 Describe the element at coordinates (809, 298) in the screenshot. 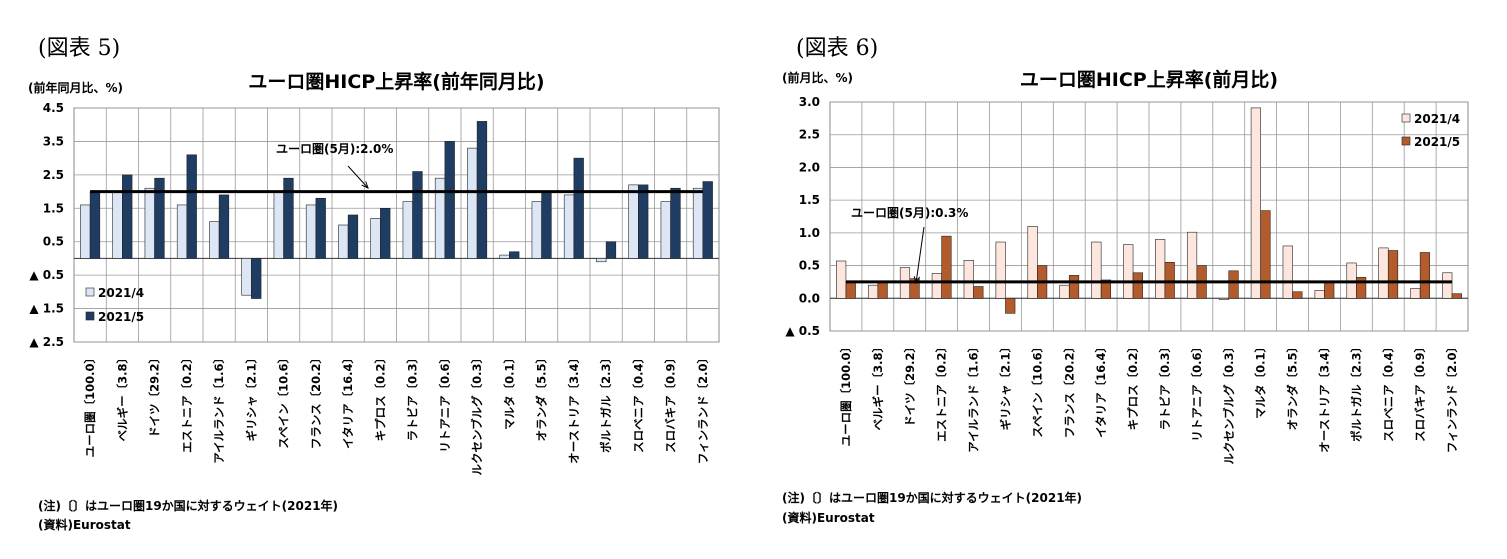

I see `y-tick-label: 0.0` at that location.